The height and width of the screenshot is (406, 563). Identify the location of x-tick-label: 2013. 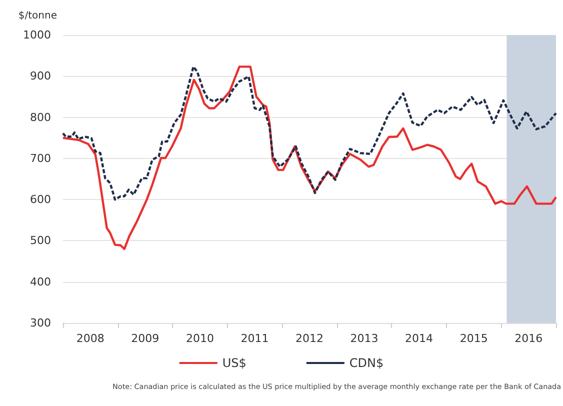
(364, 338).